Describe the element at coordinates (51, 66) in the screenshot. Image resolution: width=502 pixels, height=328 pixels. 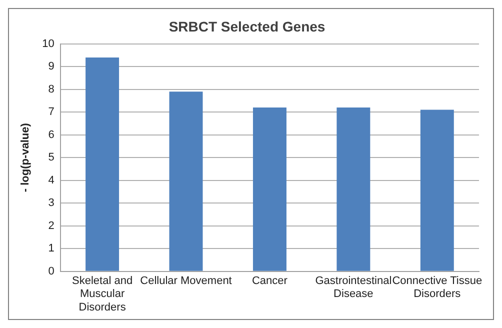
I see `y-tick-label: 9` at that location.